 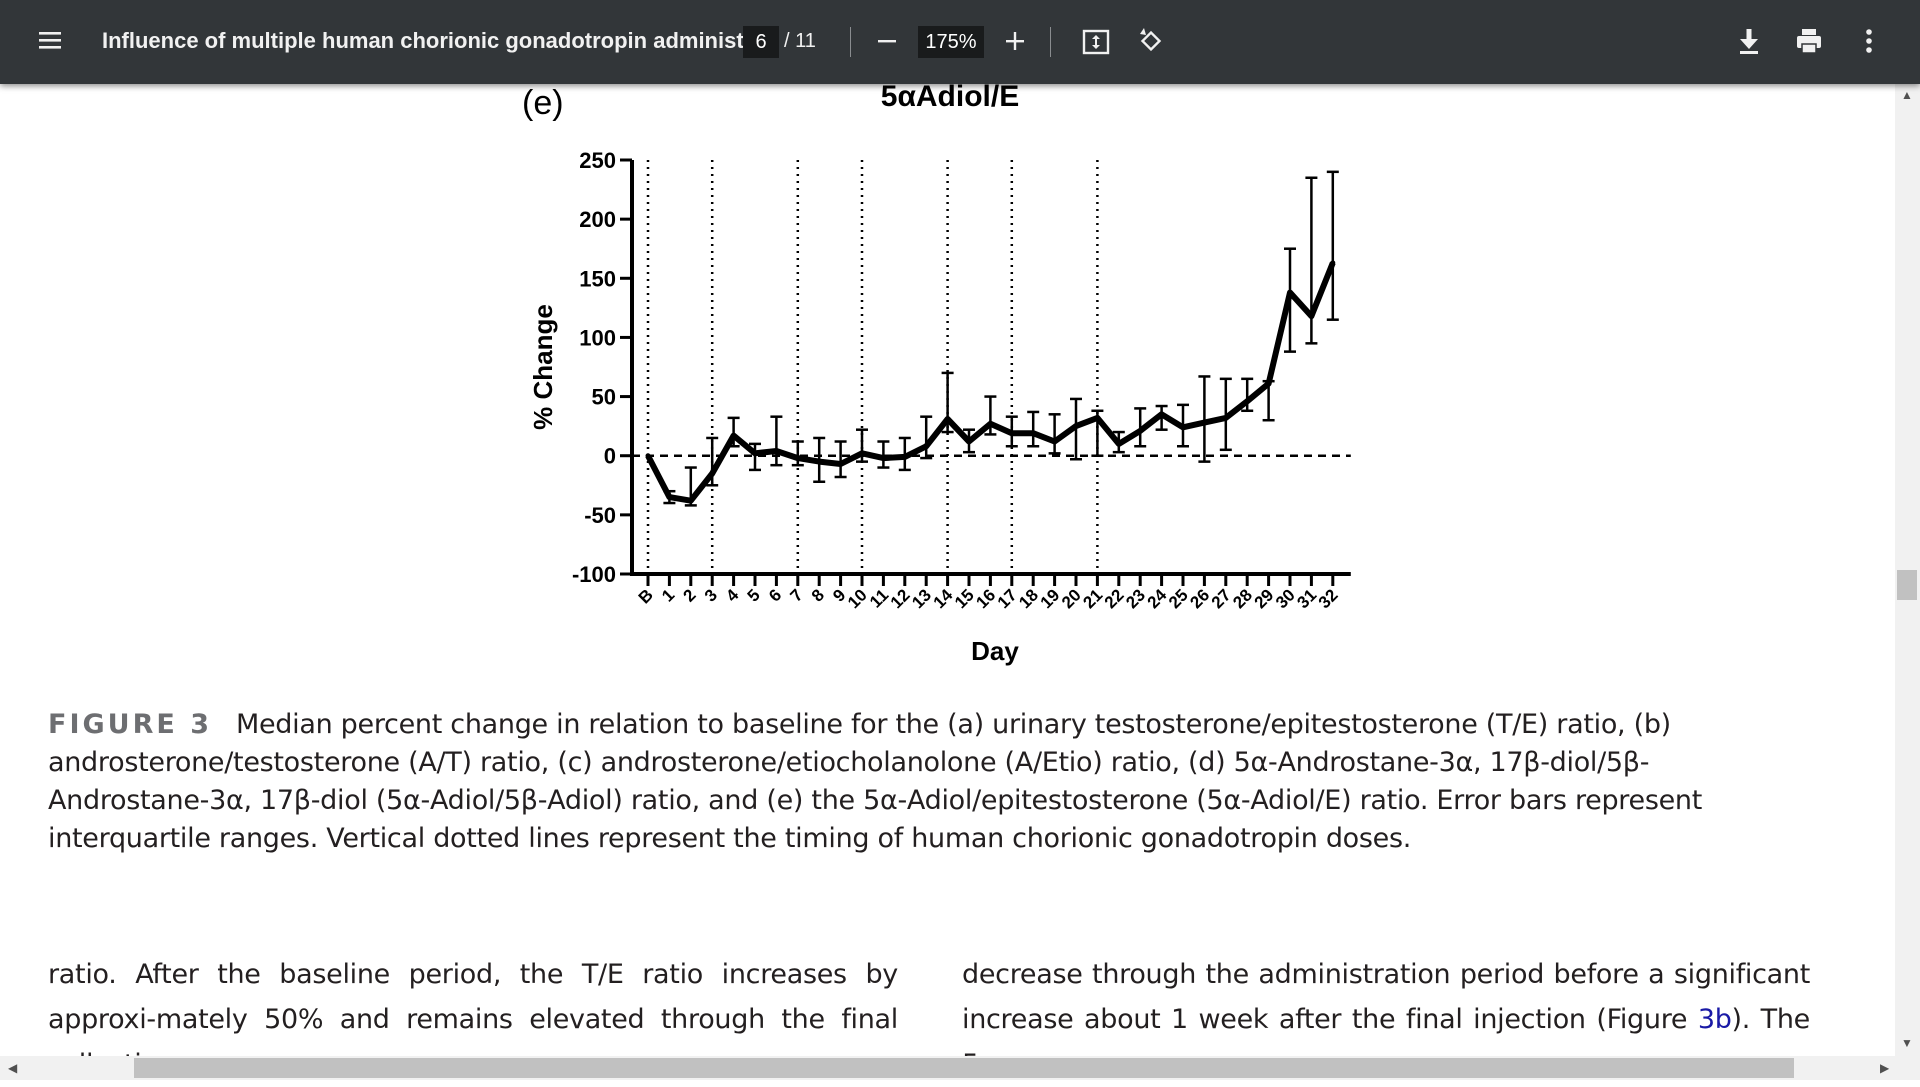 I want to click on x-tick-label: 6, so click(x=775, y=595).